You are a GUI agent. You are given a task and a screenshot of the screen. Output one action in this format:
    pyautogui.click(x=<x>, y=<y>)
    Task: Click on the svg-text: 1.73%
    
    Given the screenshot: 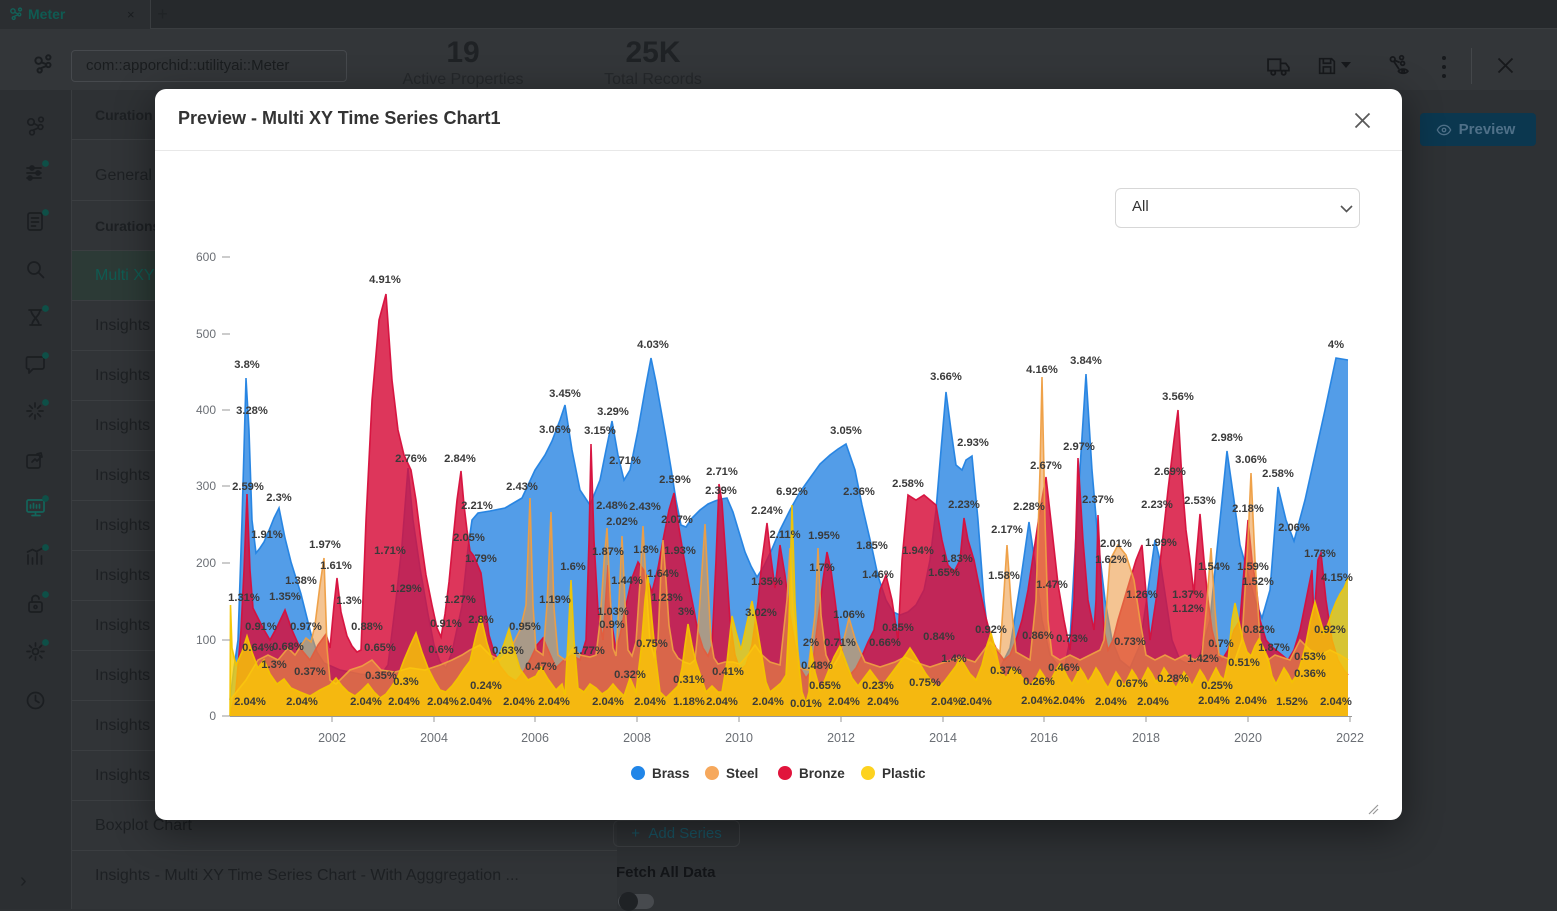 What is the action you would take?
    pyautogui.click(x=1320, y=554)
    